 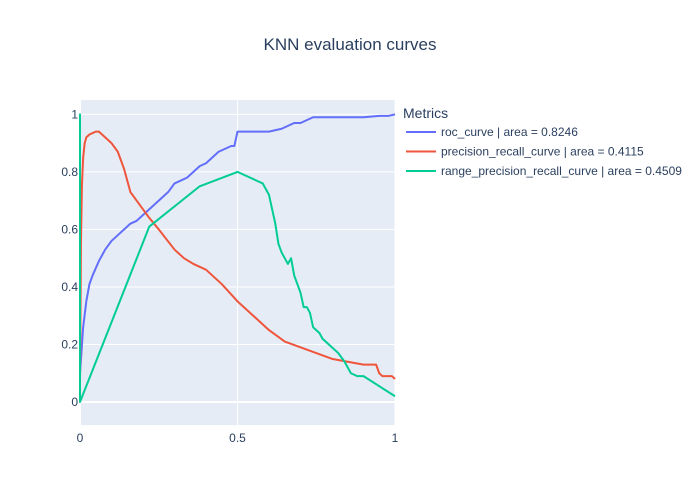 What do you see at coordinates (74, 402) in the screenshot?
I see `y-tick-label: 0` at bounding box center [74, 402].